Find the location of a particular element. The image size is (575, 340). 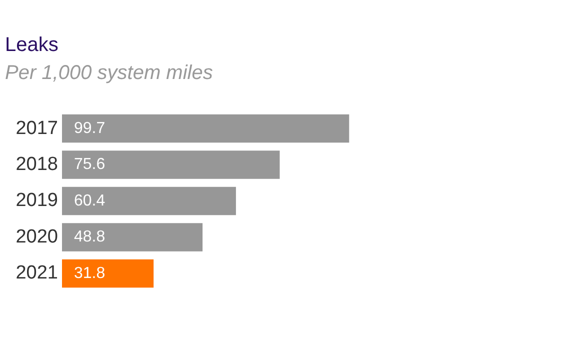

data-label: 48.8 is located at coordinates (90, 237).